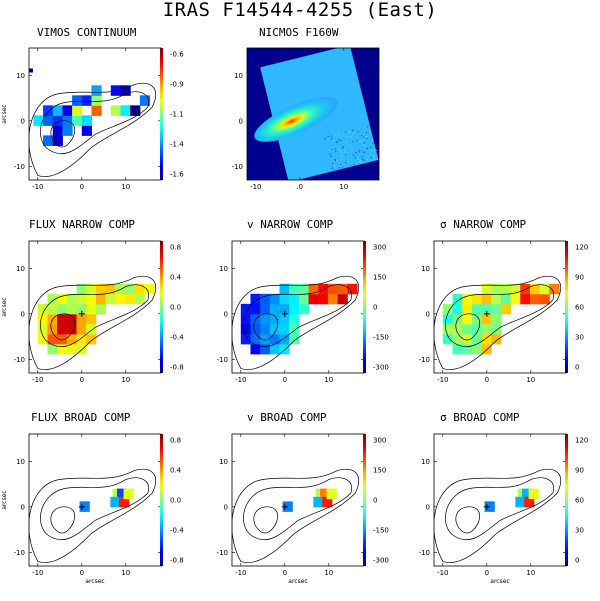  What do you see at coordinates (303, 312) in the screenshot?
I see `panel-plot: -10 0 10 10 0 -10 300 150 0 -150 -300` at bounding box center [303, 312].